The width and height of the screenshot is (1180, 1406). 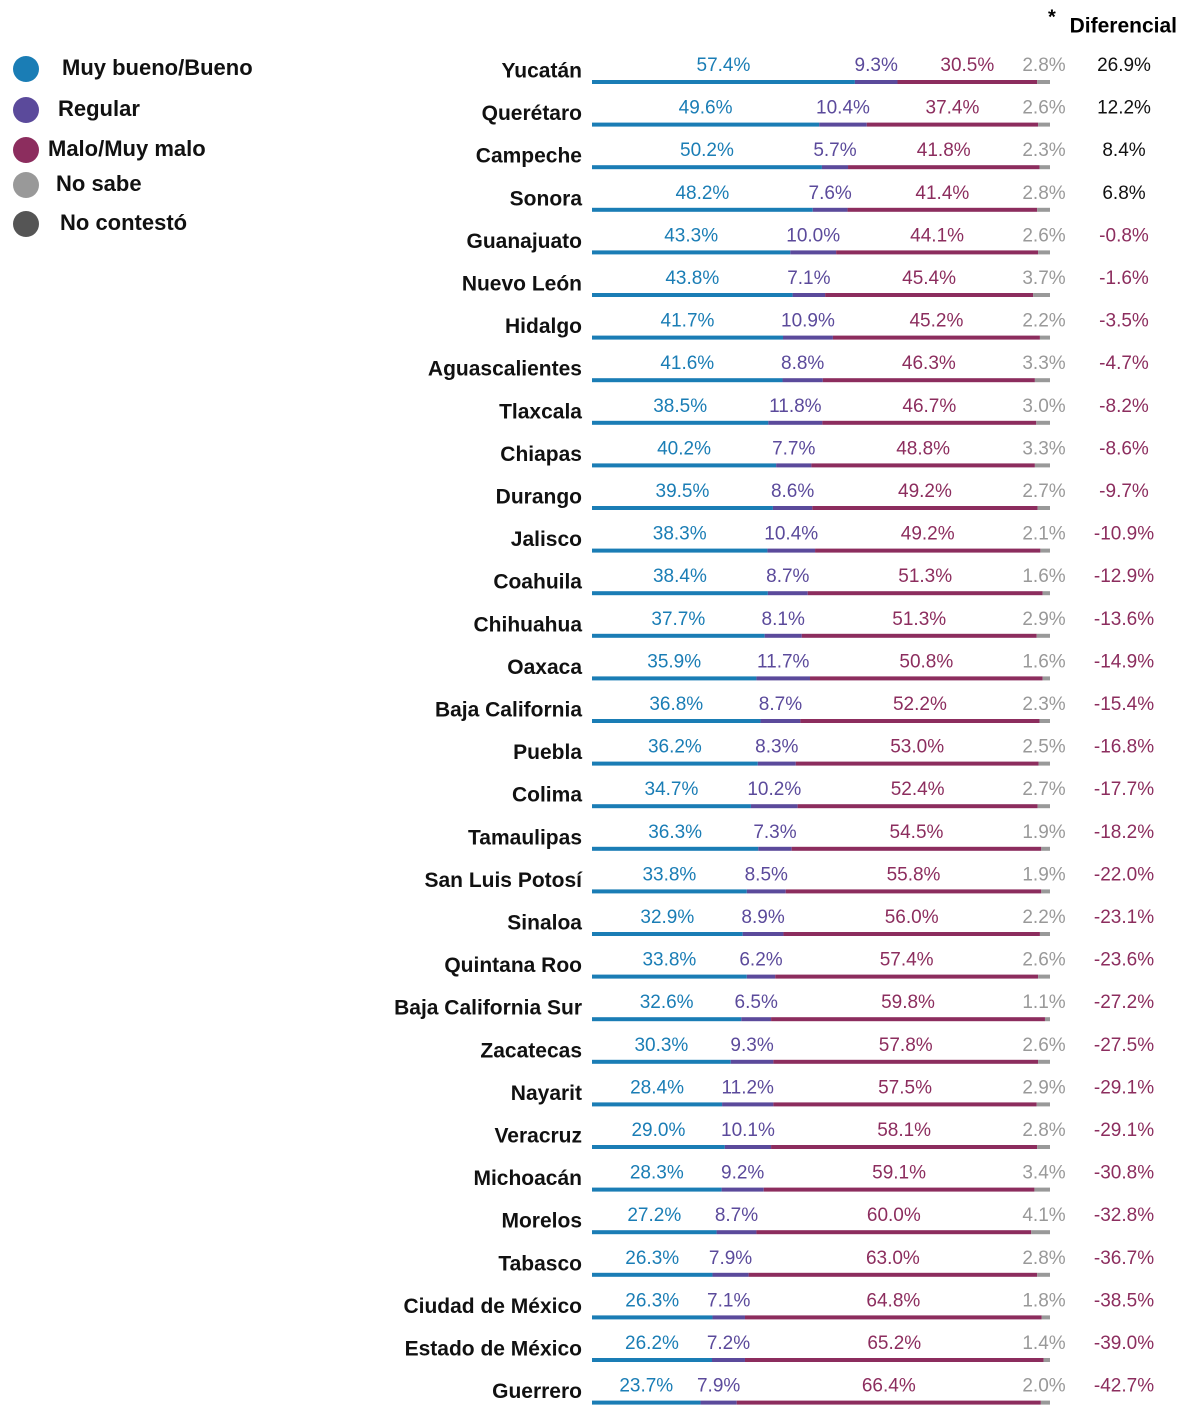 I want to click on value-label: 8.3%, so click(x=776, y=747).